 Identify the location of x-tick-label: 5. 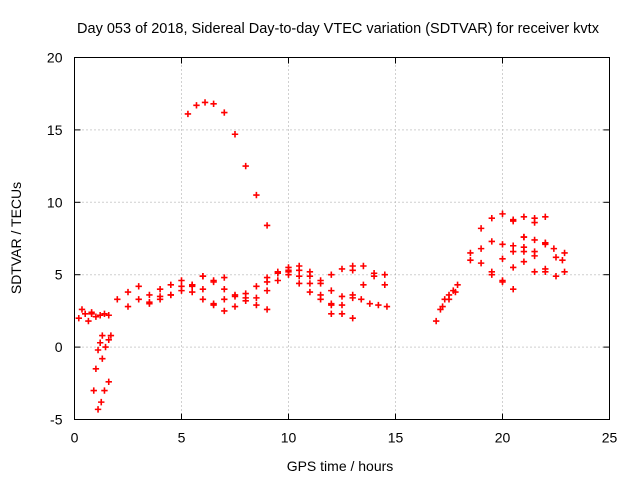
(182, 438).